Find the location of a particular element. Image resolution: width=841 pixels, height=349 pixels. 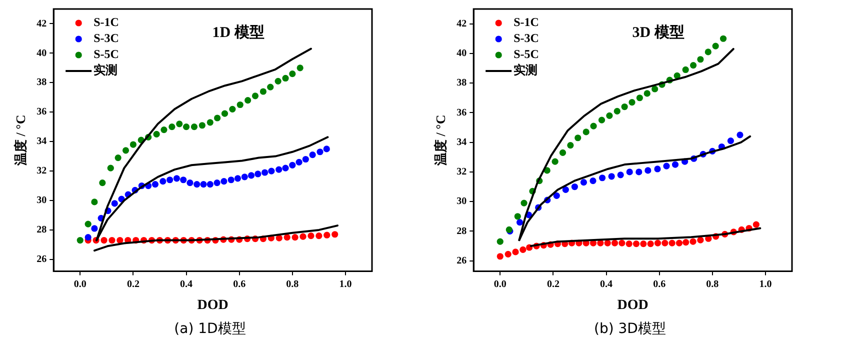

text: 3D 模型 is located at coordinates (658, 32).